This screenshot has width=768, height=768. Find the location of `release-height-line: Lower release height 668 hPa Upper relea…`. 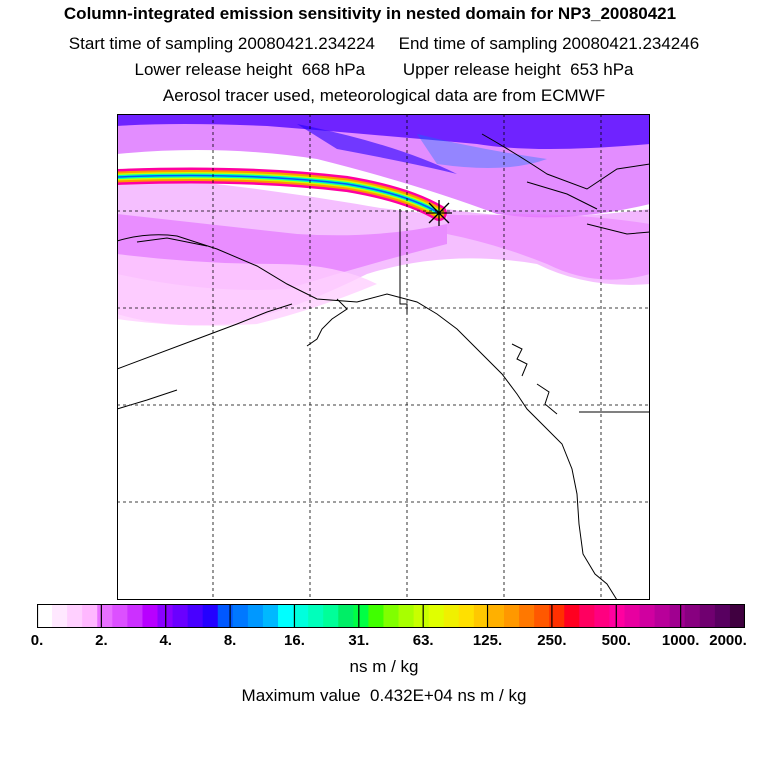

release-height-line: Lower release height 668 hPa Upper relea… is located at coordinates (384, 69).